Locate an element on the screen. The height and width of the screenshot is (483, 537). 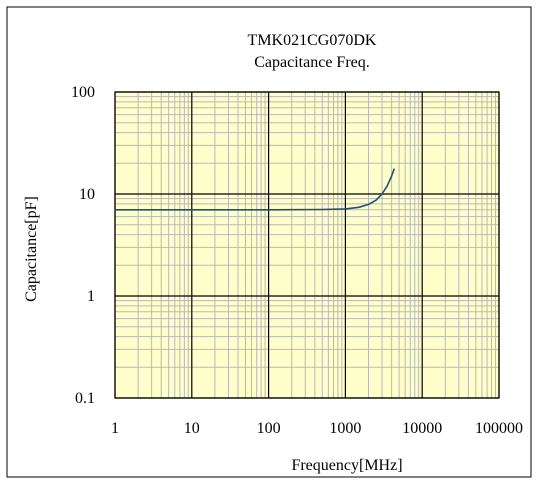
x-tick-label: 100 is located at coordinates (269, 428).